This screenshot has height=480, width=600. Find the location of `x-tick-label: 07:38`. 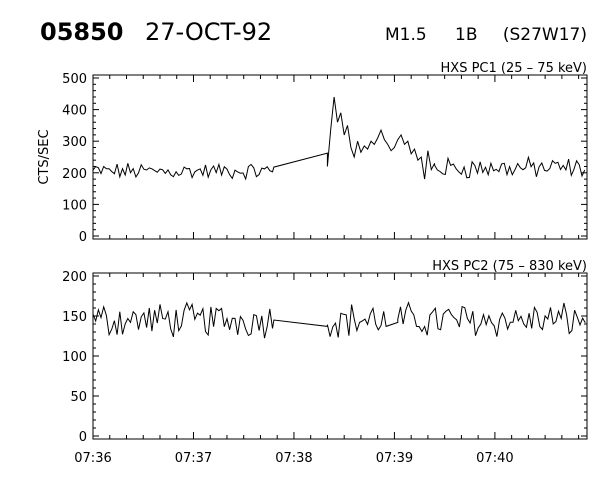

x-tick-label: 07:38 is located at coordinates (293, 458).